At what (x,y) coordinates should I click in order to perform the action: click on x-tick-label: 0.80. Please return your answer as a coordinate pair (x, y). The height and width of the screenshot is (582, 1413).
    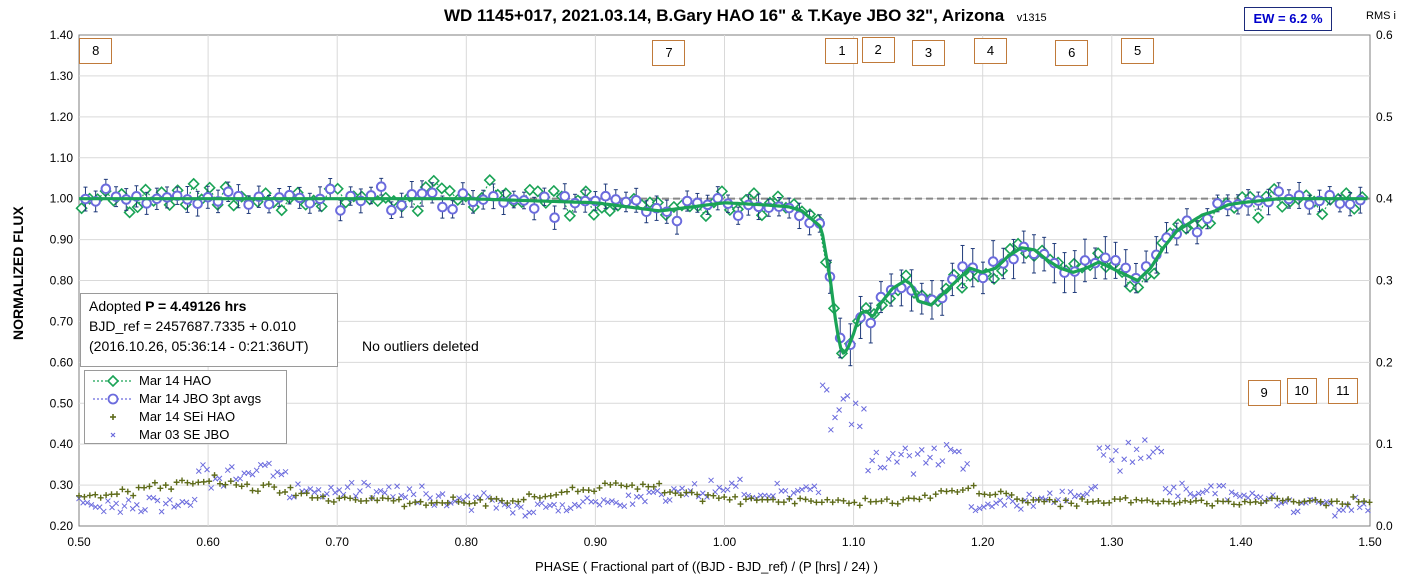
    Looking at the image, I should click on (467, 542).